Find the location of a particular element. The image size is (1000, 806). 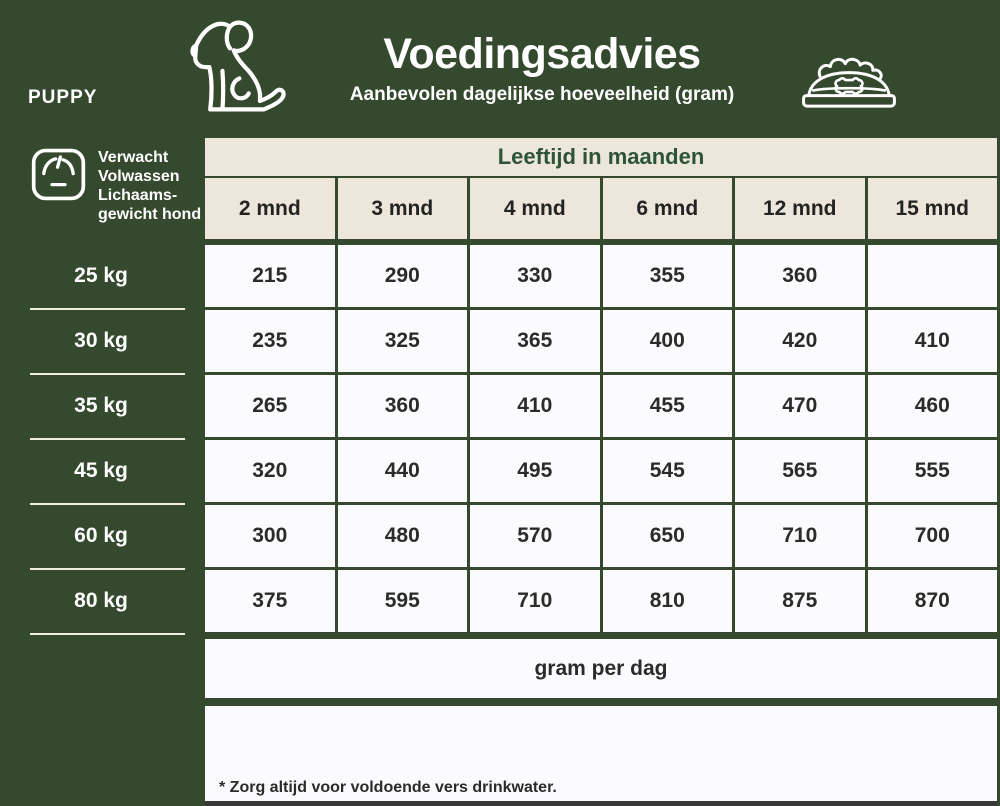

unit-row: gram per dag is located at coordinates (601, 668).